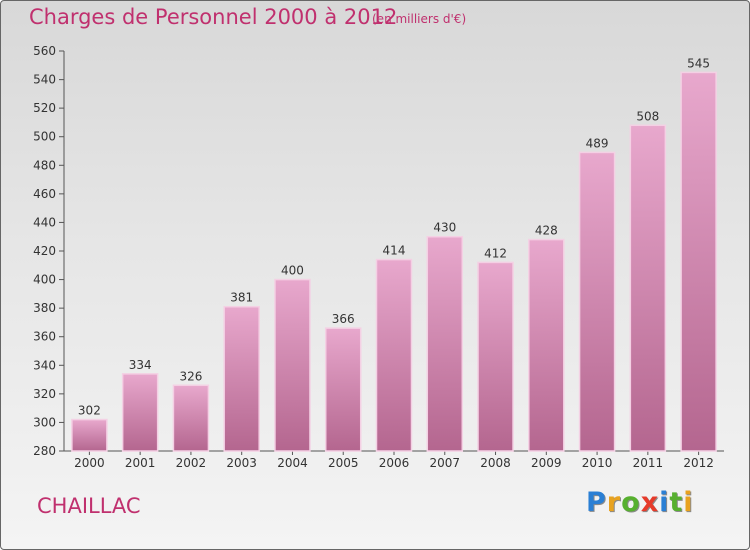 This screenshot has height=550, width=750. Describe the element at coordinates (191, 418) in the screenshot. I see `bar-2002` at that location.